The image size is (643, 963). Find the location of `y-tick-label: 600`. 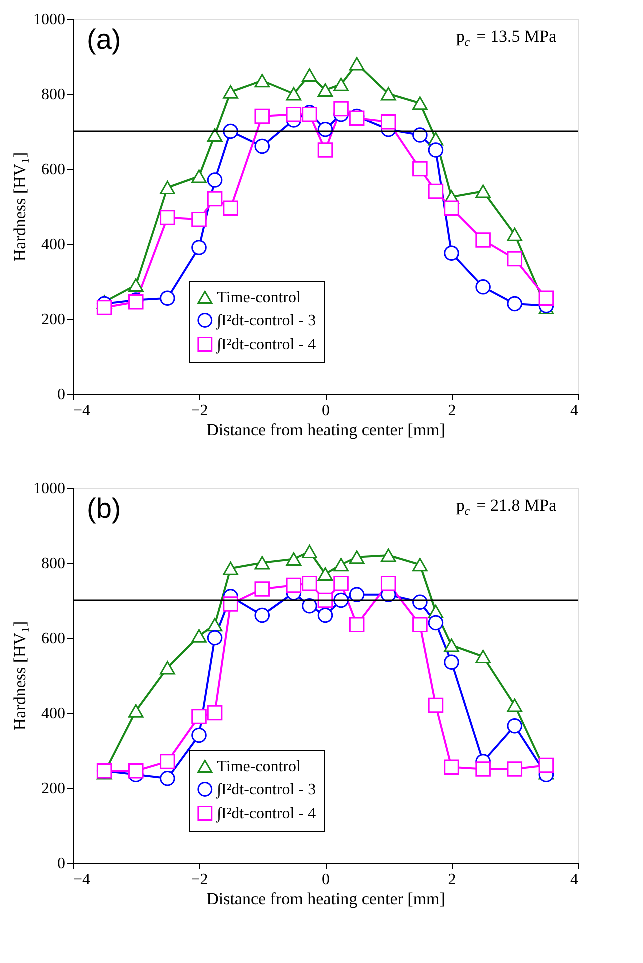

y-tick-label: 600 is located at coordinates (54, 639).